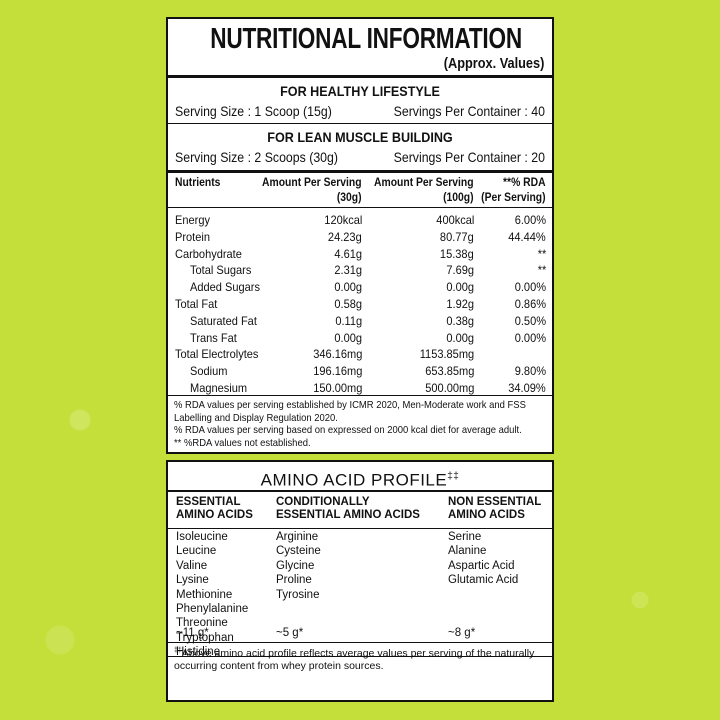  I want to click on servings-per-container: Servings Per Container : 20, so click(469, 157).